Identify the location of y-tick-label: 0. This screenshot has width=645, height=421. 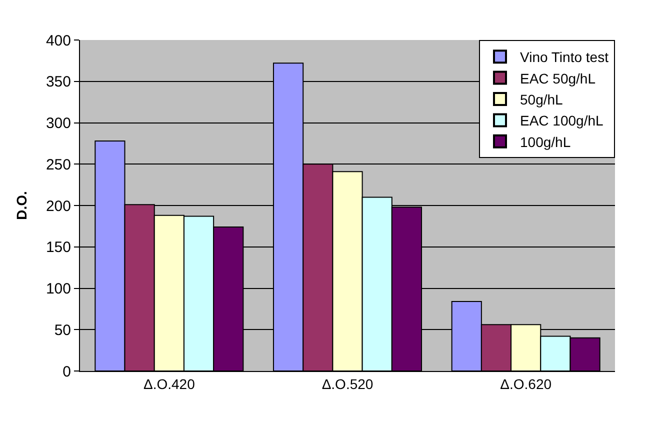
(66, 371).